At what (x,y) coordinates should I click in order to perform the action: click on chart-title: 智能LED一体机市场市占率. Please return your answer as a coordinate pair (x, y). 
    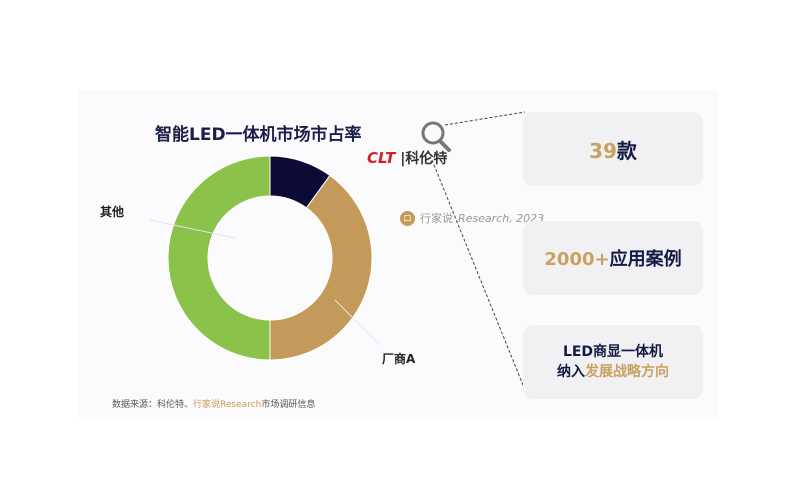
    Looking at the image, I should click on (258, 135).